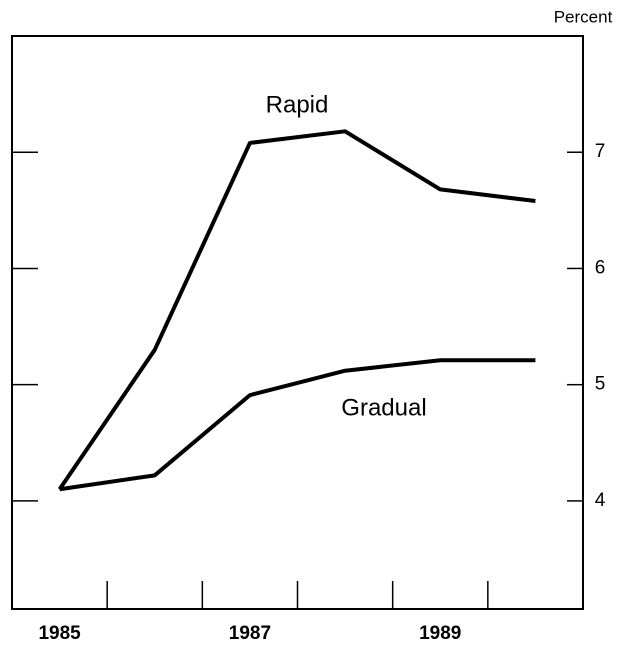 The width and height of the screenshot is (624, 649). What do you see at coordinates (59, 633) in the screenshot?
I see `x-tick-label: 1985` at bounding box center [59, 633].